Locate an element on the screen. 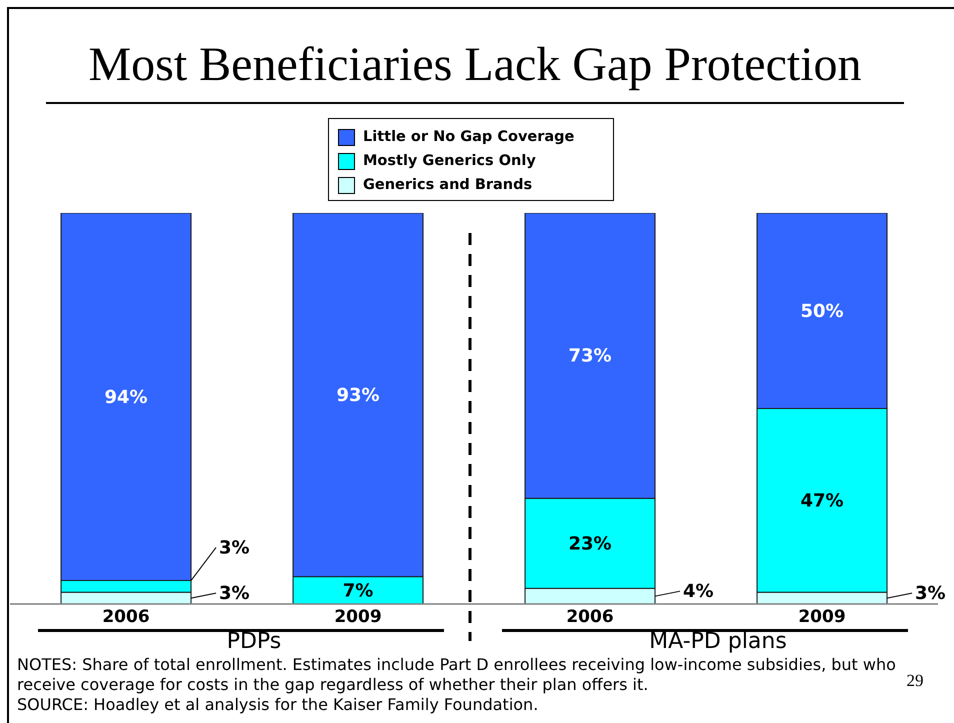 This screenshot has width=954, height=723. text: PDPs is located at coordinates (254, 641).